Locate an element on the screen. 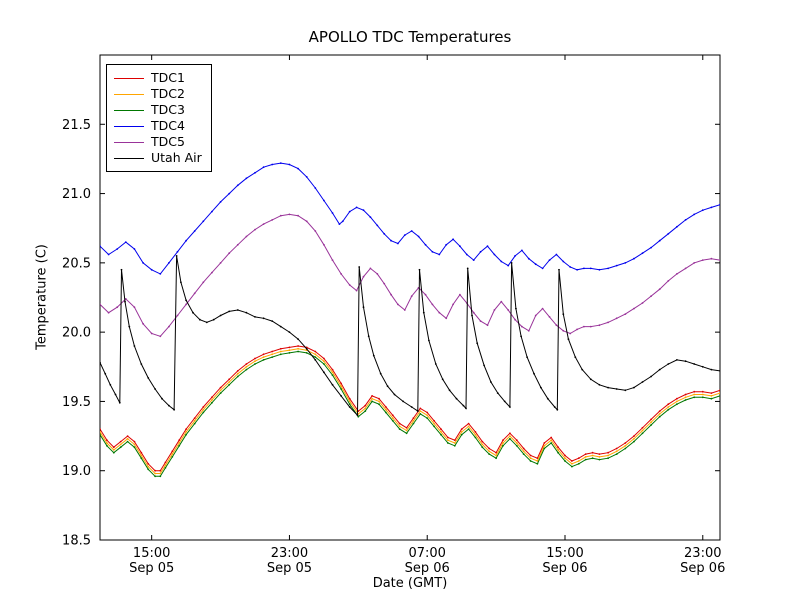  legend-item-tdc5: TDC5 is located at coordinates (158, 142).